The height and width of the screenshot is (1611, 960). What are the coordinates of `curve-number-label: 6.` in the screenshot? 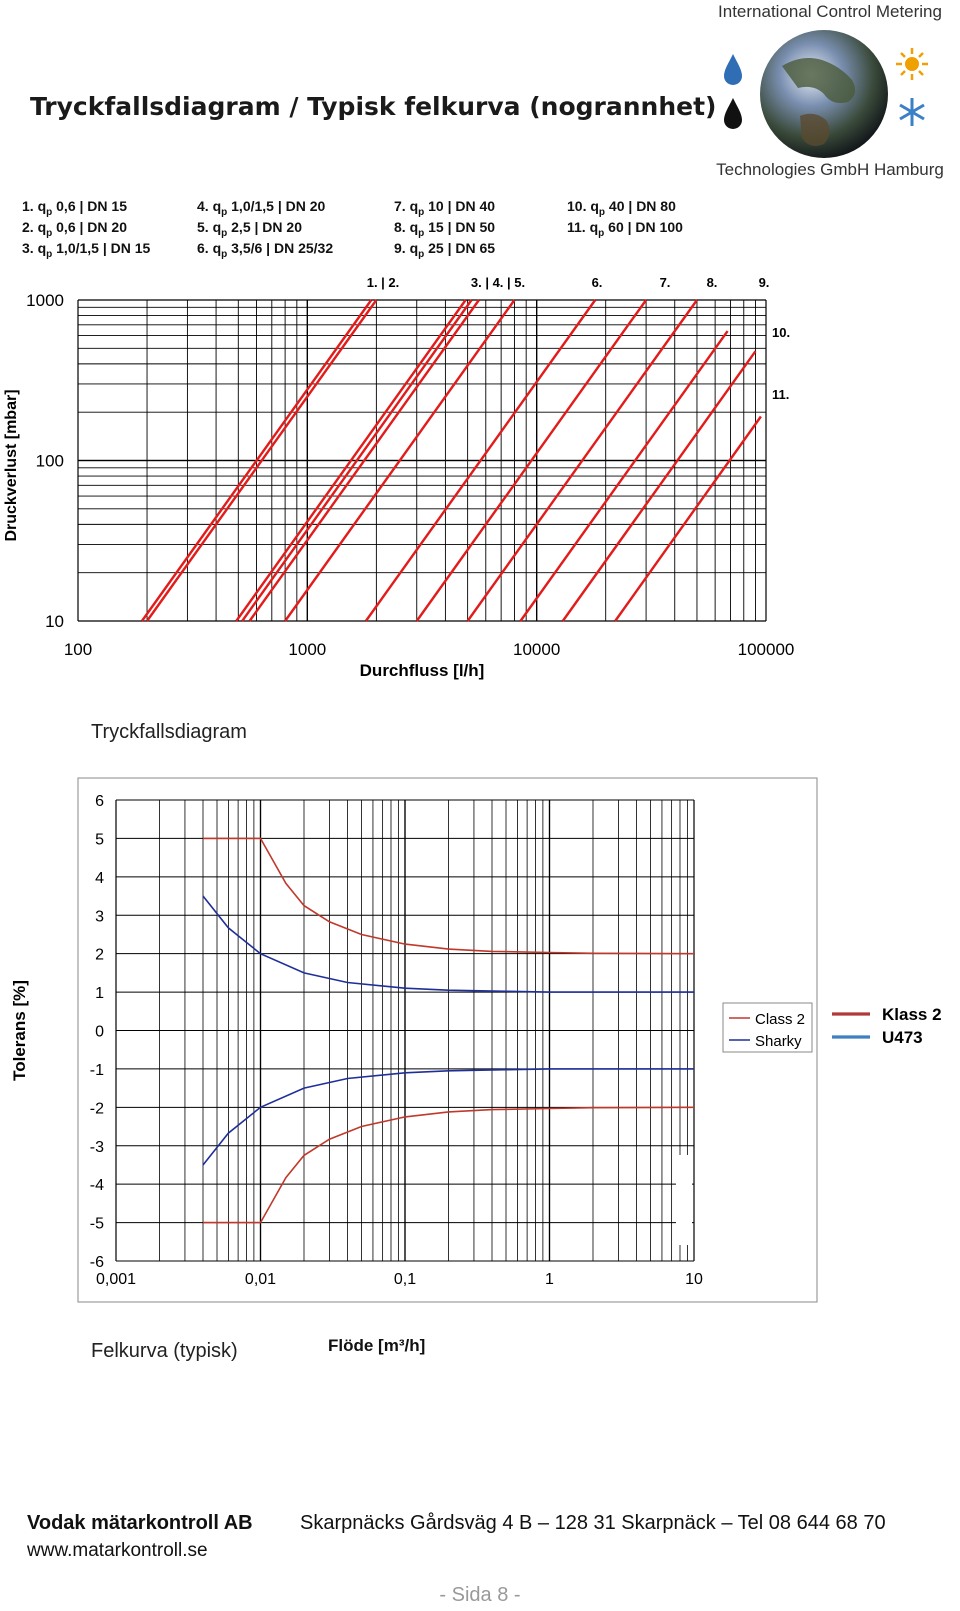 It's located at (597, 282).